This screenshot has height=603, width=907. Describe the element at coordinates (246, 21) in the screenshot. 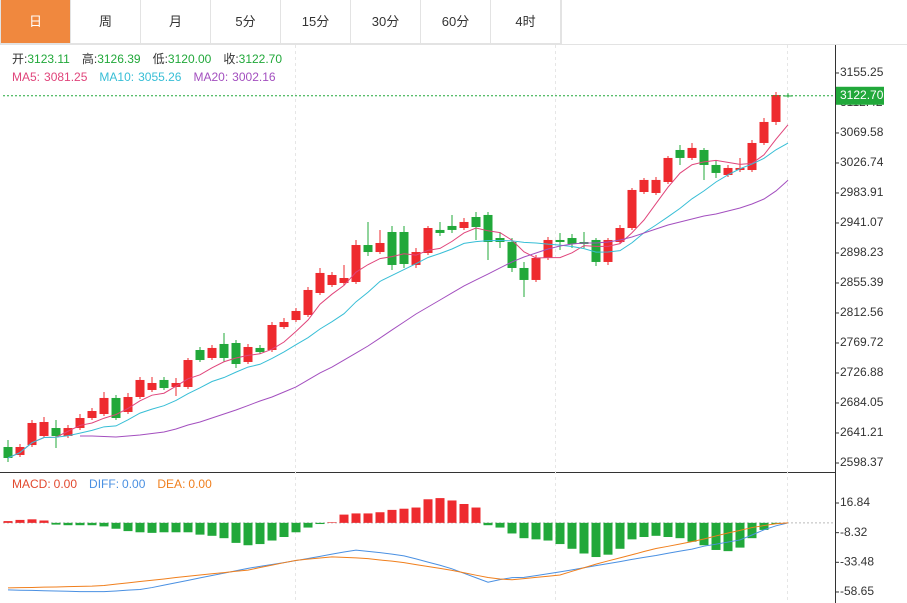

I see `period-tab: 5分` at that location.